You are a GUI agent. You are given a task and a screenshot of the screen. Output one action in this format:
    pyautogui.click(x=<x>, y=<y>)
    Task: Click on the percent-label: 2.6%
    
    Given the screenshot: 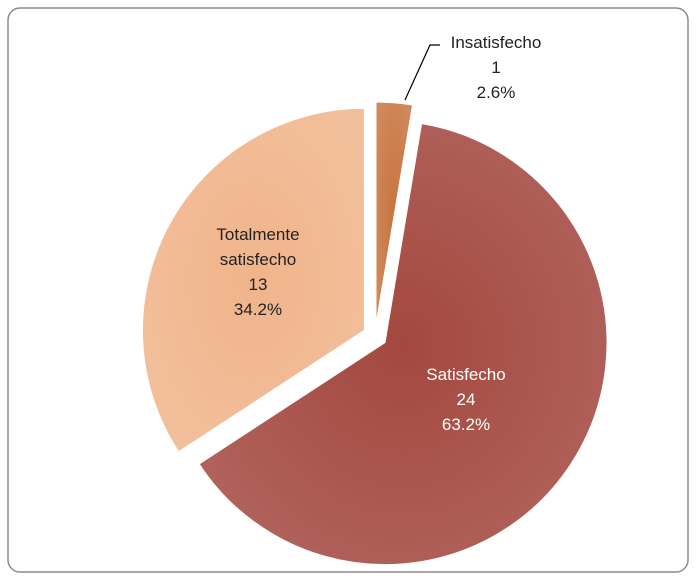 What is the action you would take?
    pyautogui.click(x=496, y=92)
    